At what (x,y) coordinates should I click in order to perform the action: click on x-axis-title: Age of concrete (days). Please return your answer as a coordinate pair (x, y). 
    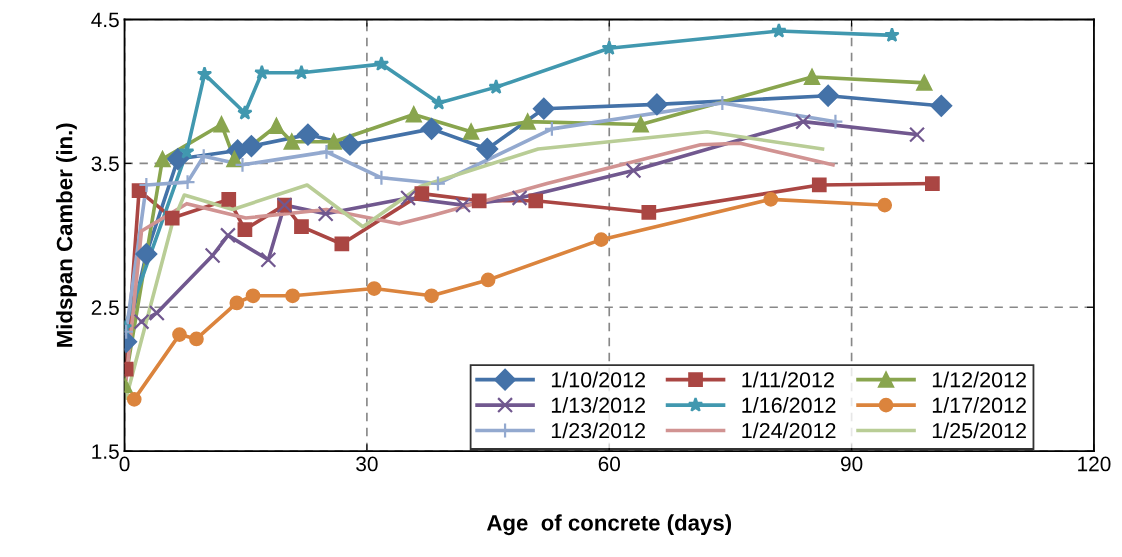
    Looking at the image, I should click on (609, 525).